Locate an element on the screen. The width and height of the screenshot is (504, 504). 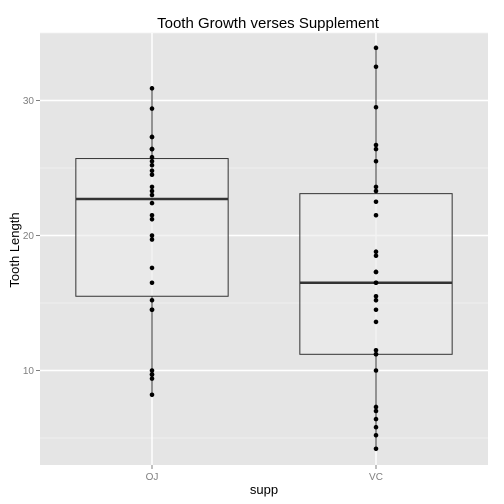
y-tick-label: 20 is located at coordinates (29, 236).